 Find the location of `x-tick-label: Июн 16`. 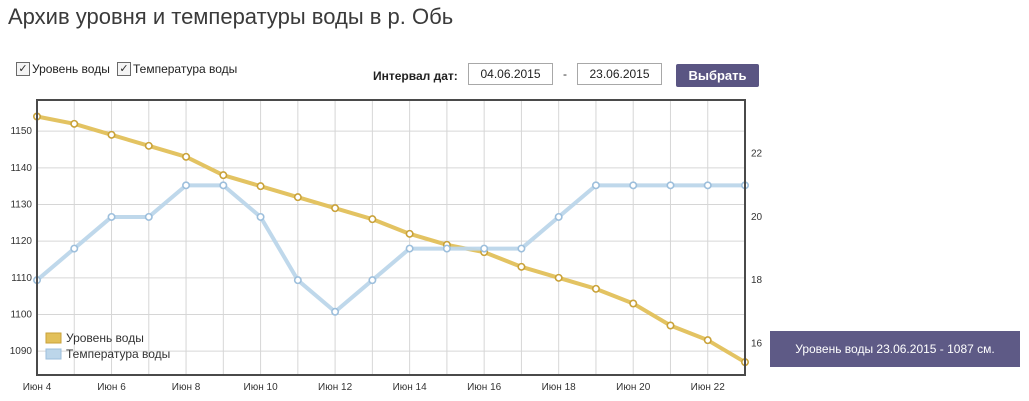

x-tick-label: Июн 16 is located at coordinates (484, 387).